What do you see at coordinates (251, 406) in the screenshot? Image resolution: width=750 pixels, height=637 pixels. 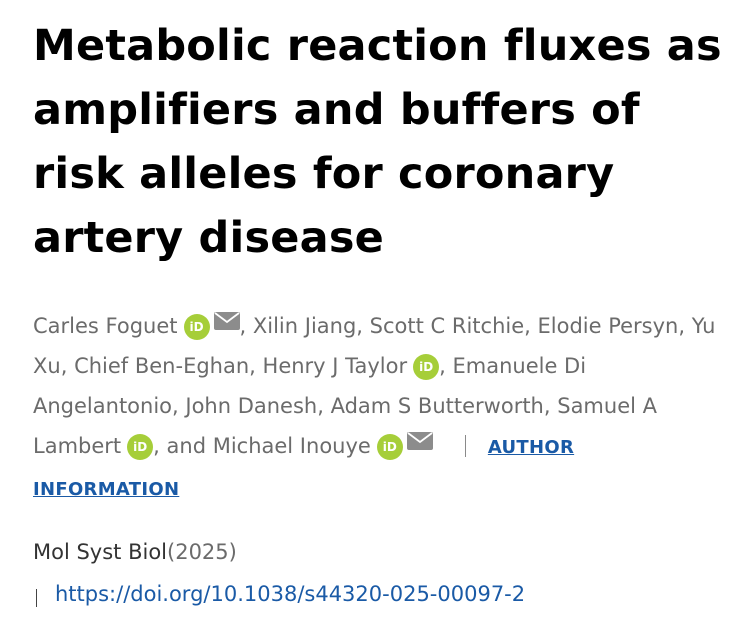 I see `author-name: John Danesh` at bounding box center [251, 406].